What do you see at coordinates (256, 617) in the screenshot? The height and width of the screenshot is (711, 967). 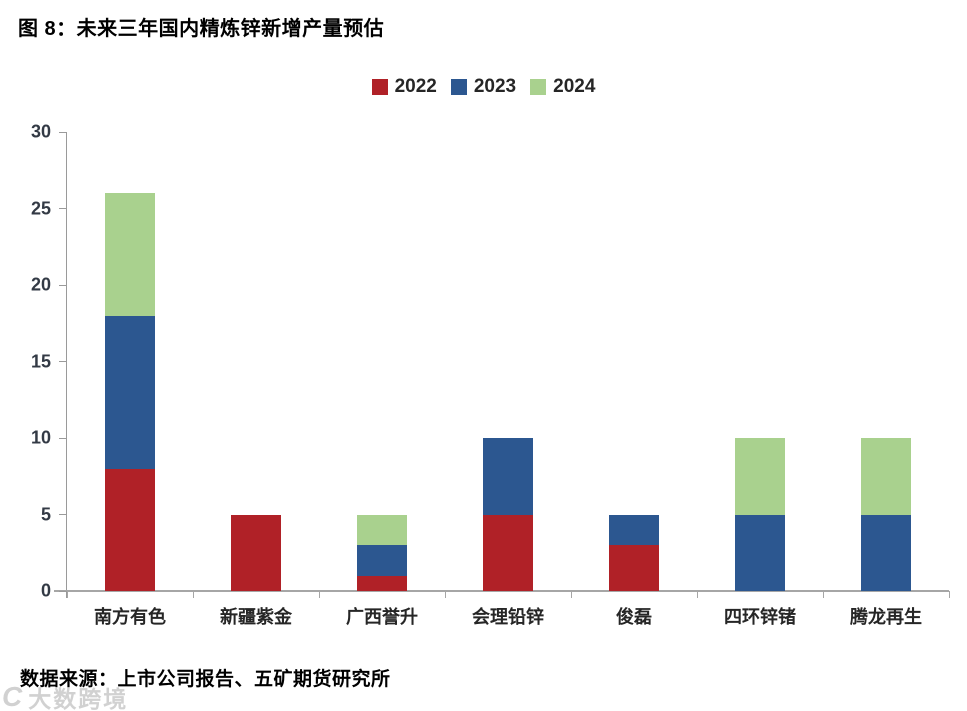 I see `x-category-label: 新疆紫金` at bounding box center [256, 617].